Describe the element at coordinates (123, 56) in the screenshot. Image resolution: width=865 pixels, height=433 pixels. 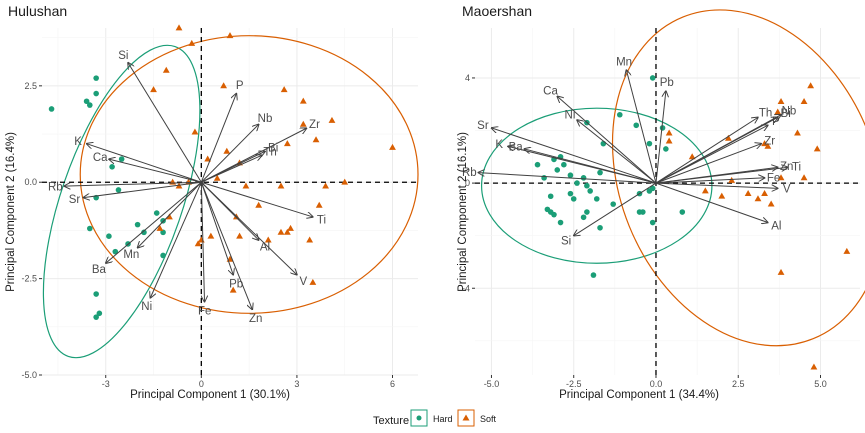
I see `hulushan-loading-label-si: Si` at that location.